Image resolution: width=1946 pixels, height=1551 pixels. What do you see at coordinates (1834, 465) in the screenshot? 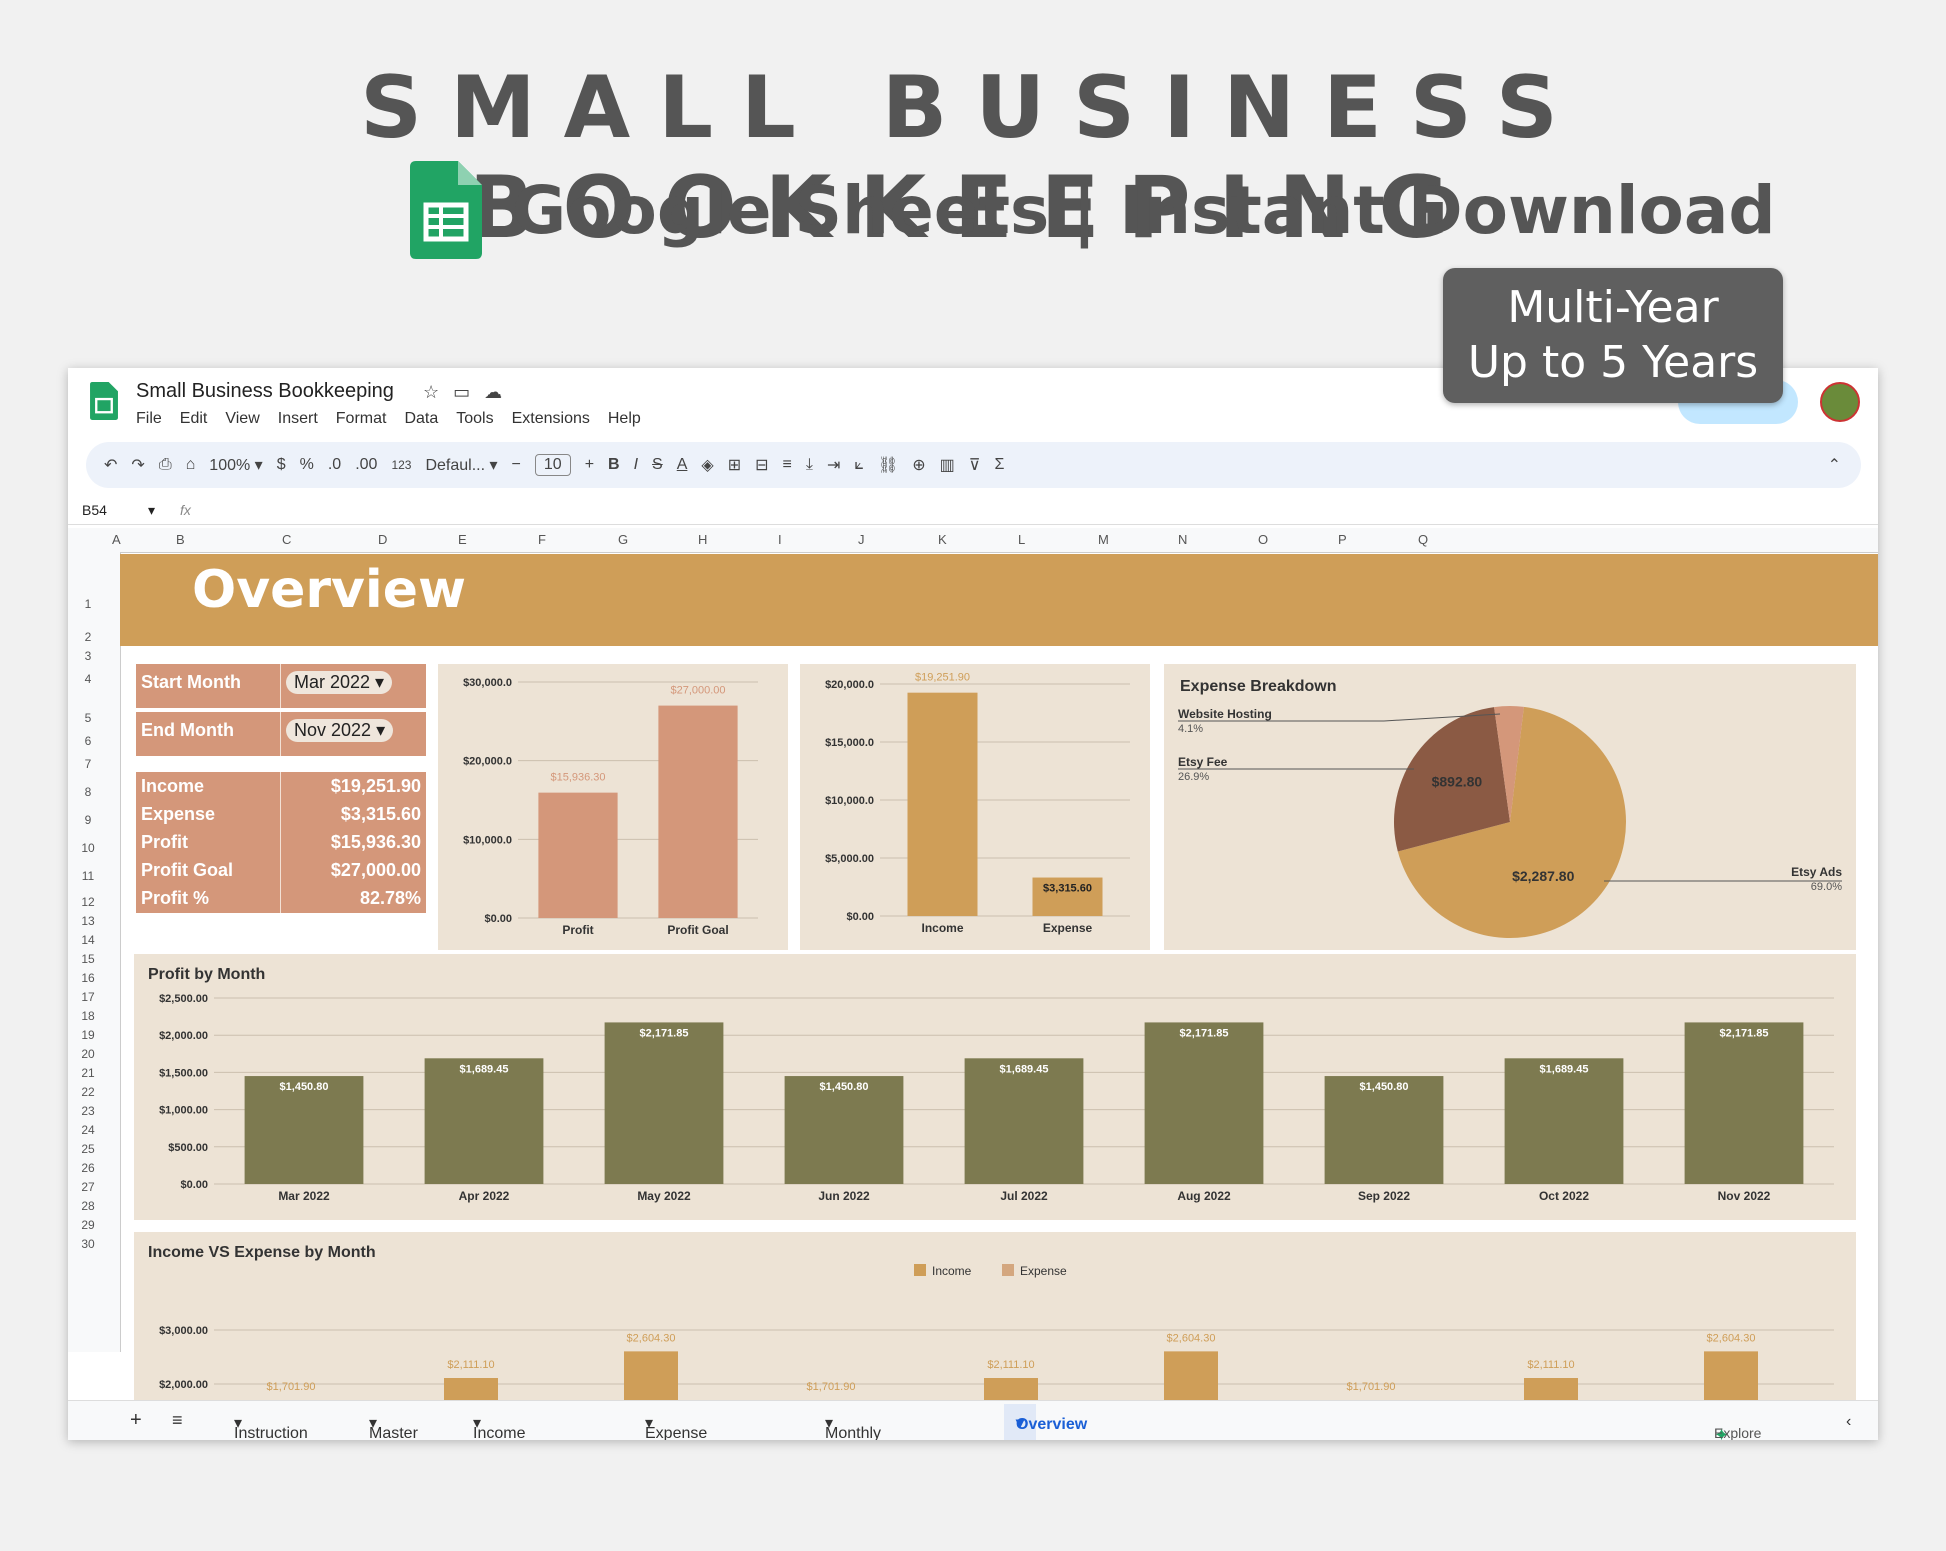
I see `collapse-toolbar-icon: ⌃` at bounding box center [1834, 465].